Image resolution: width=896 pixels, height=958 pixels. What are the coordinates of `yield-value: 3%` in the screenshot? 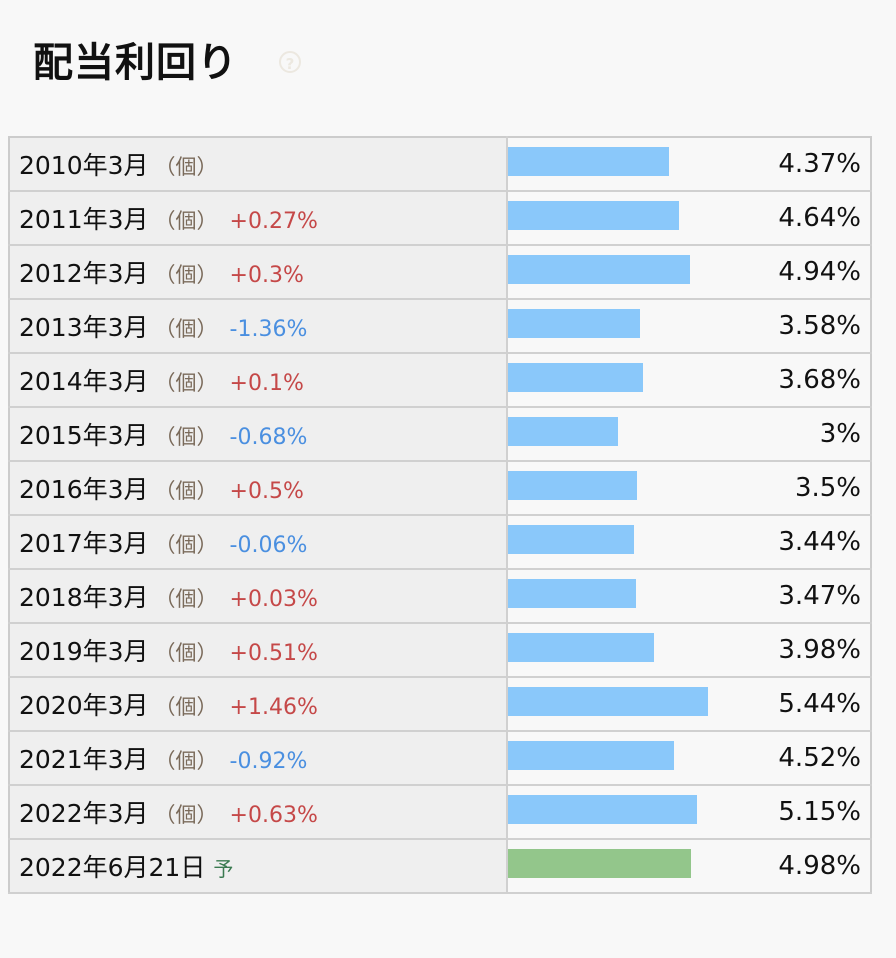 It's located at (814, 434).